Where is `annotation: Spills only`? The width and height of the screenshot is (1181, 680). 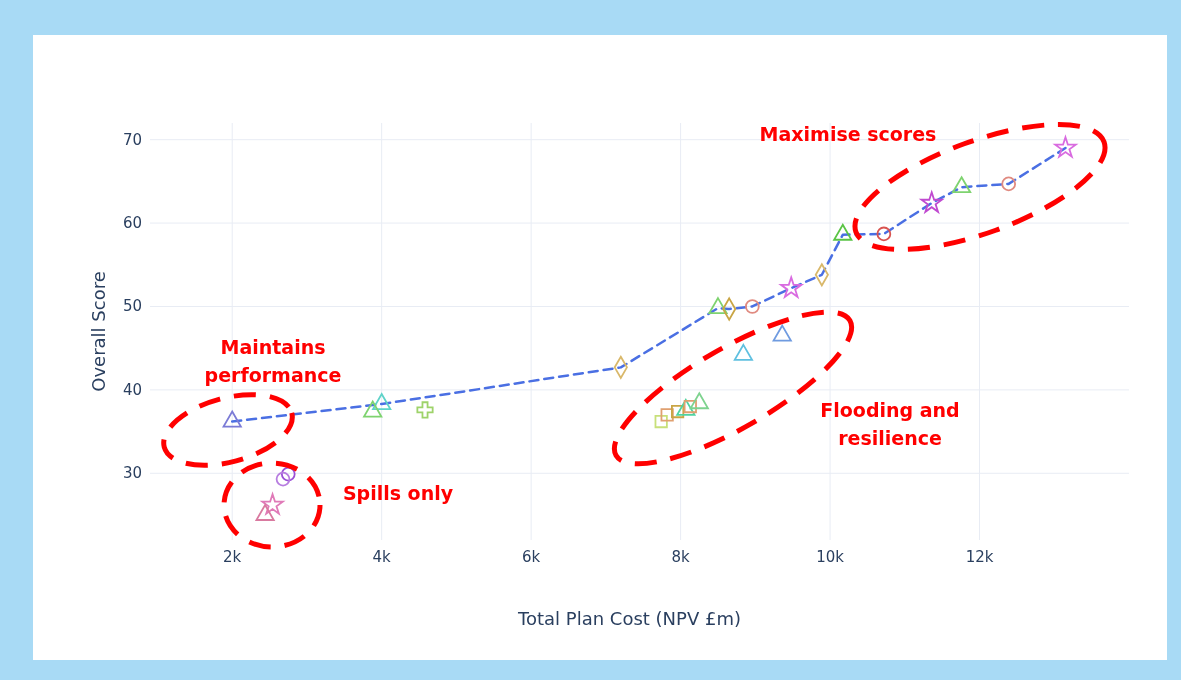
annotation: Spills only is located at coordinates (398, 493).